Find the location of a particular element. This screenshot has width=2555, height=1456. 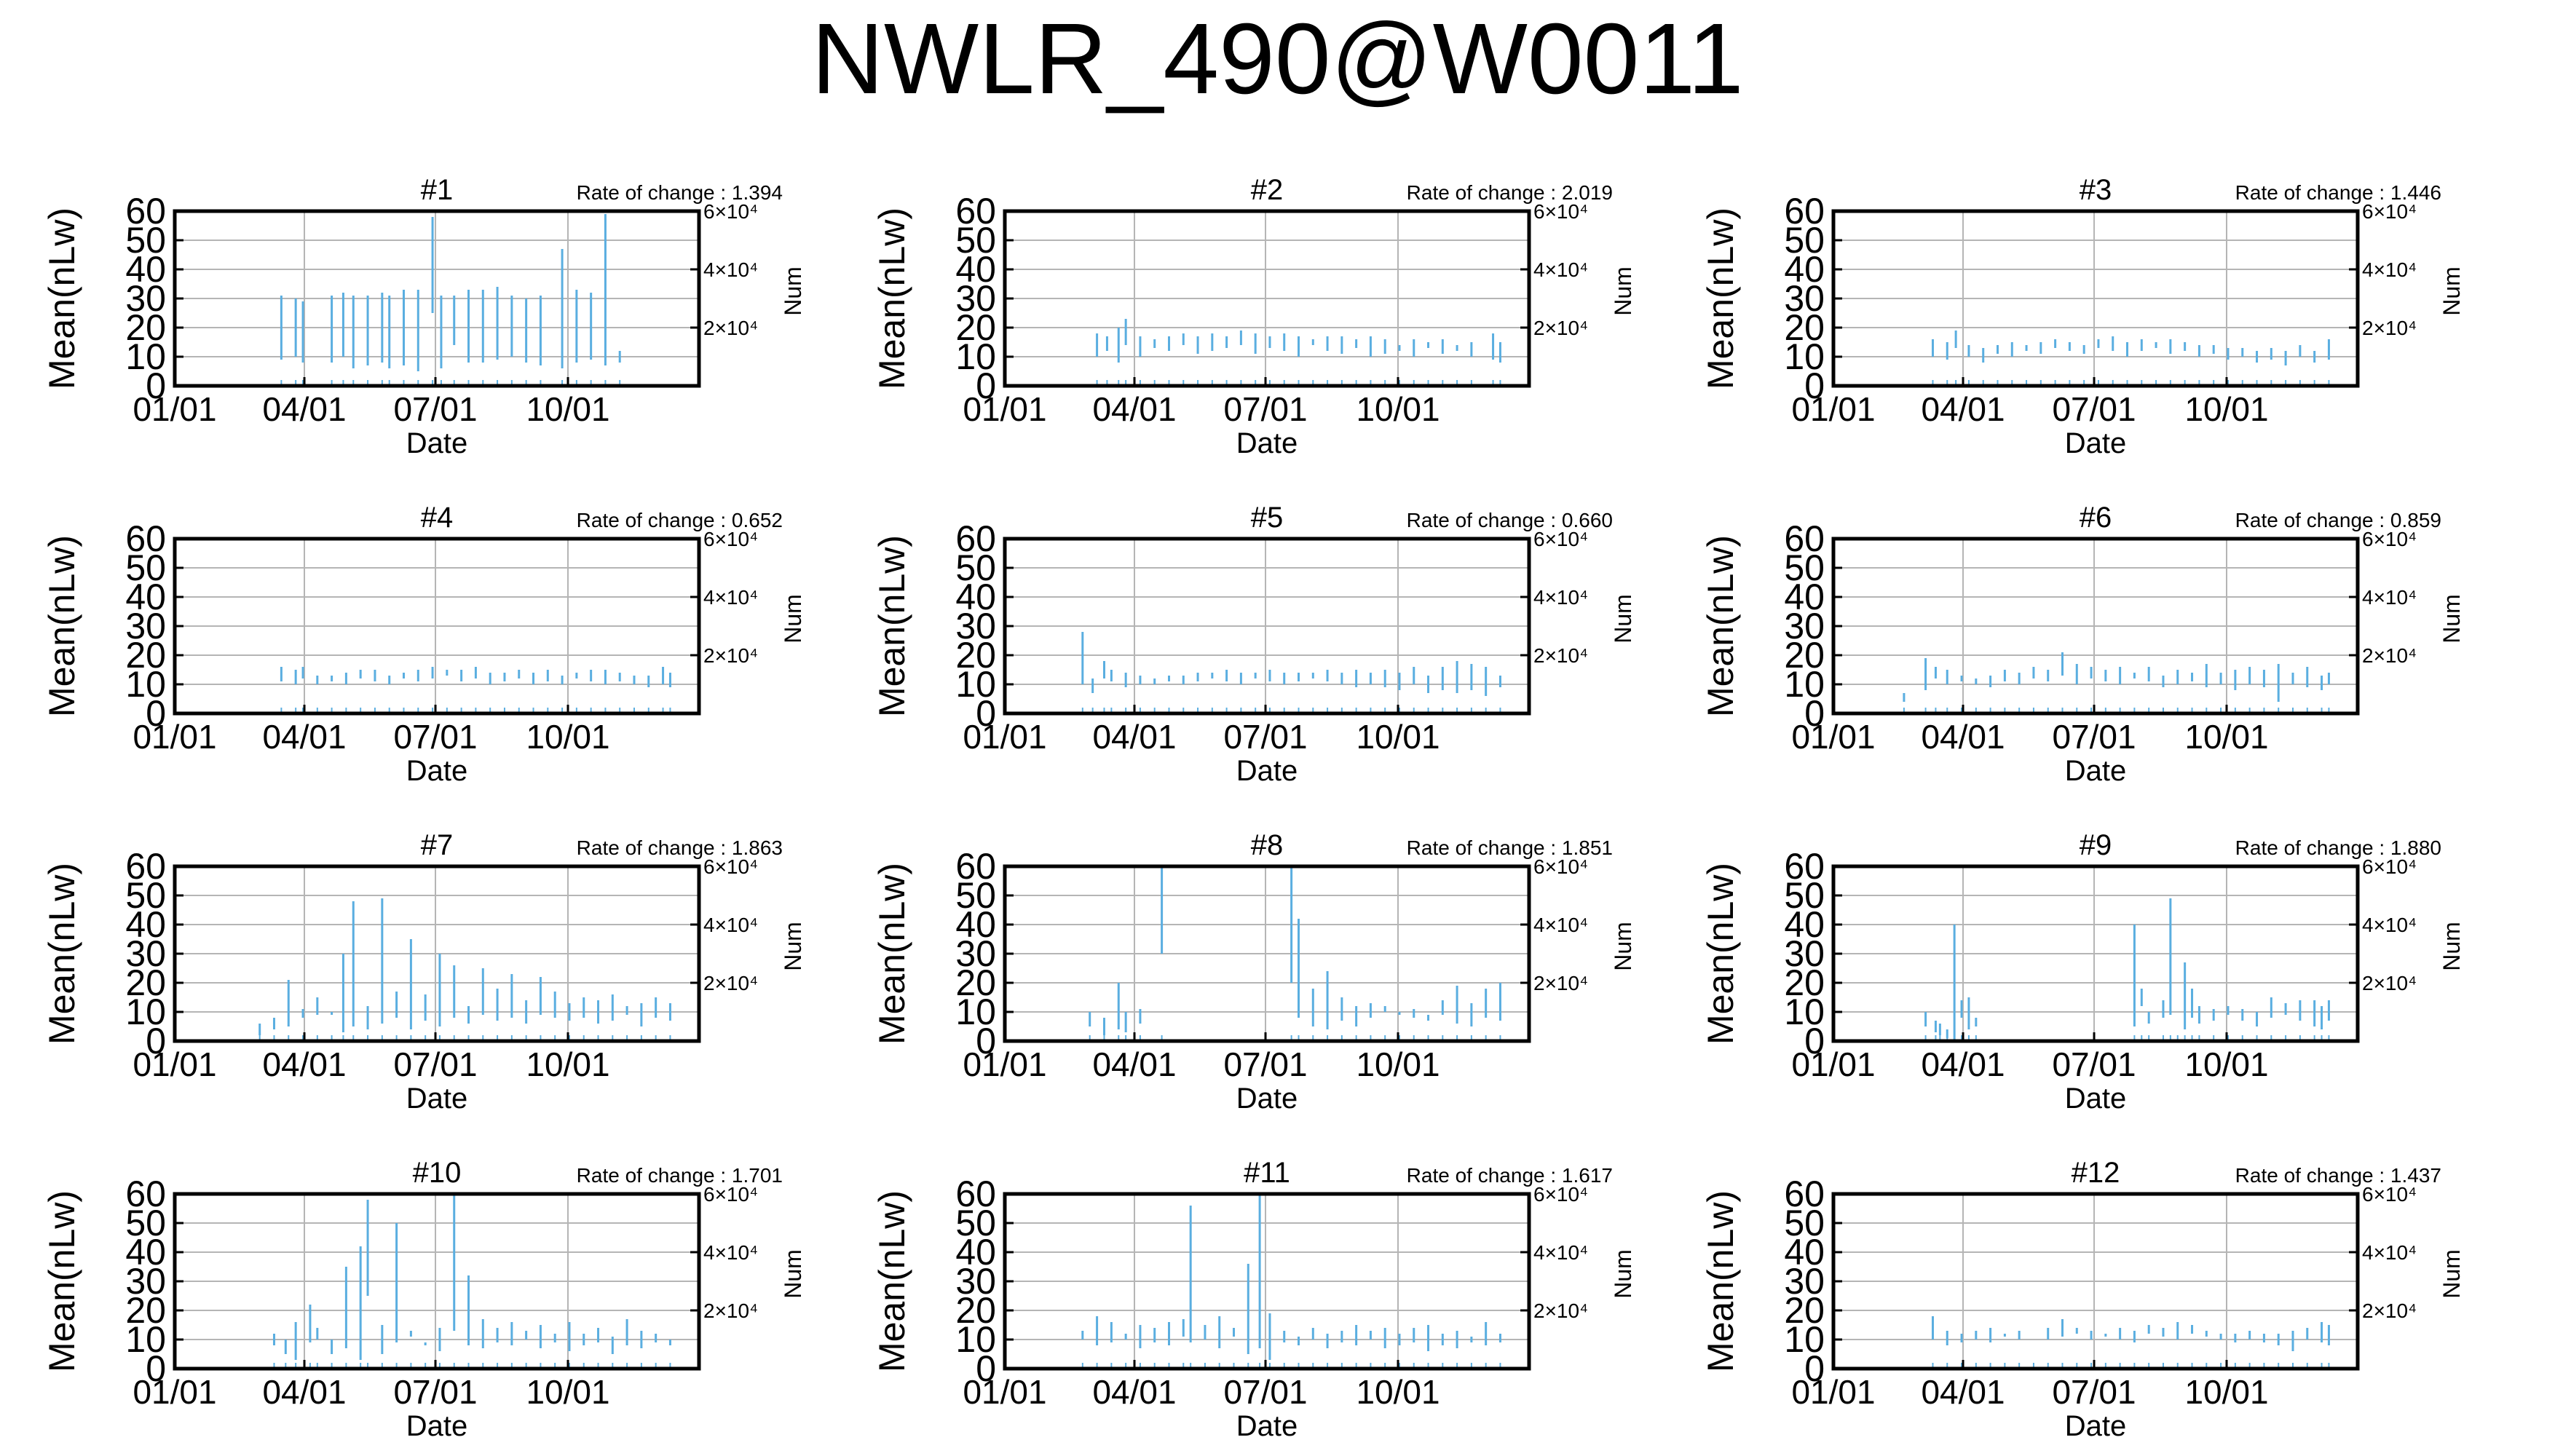

rate-of-change: Rate of change : 1.446 is located at coordinates (2338, 192).